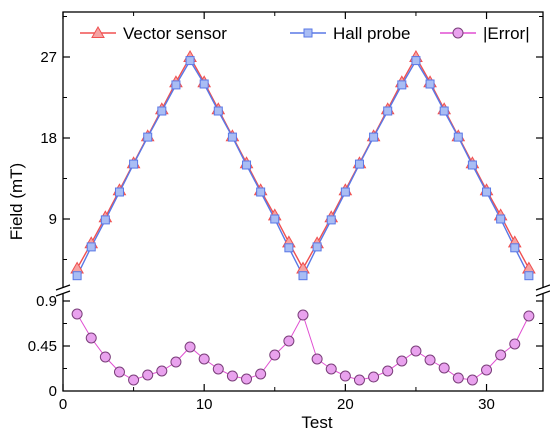  What do you see at coordinates (175, 33) in the screenshot?
I see `legend-label: Vector sensor` at bounding box center [175, 33].